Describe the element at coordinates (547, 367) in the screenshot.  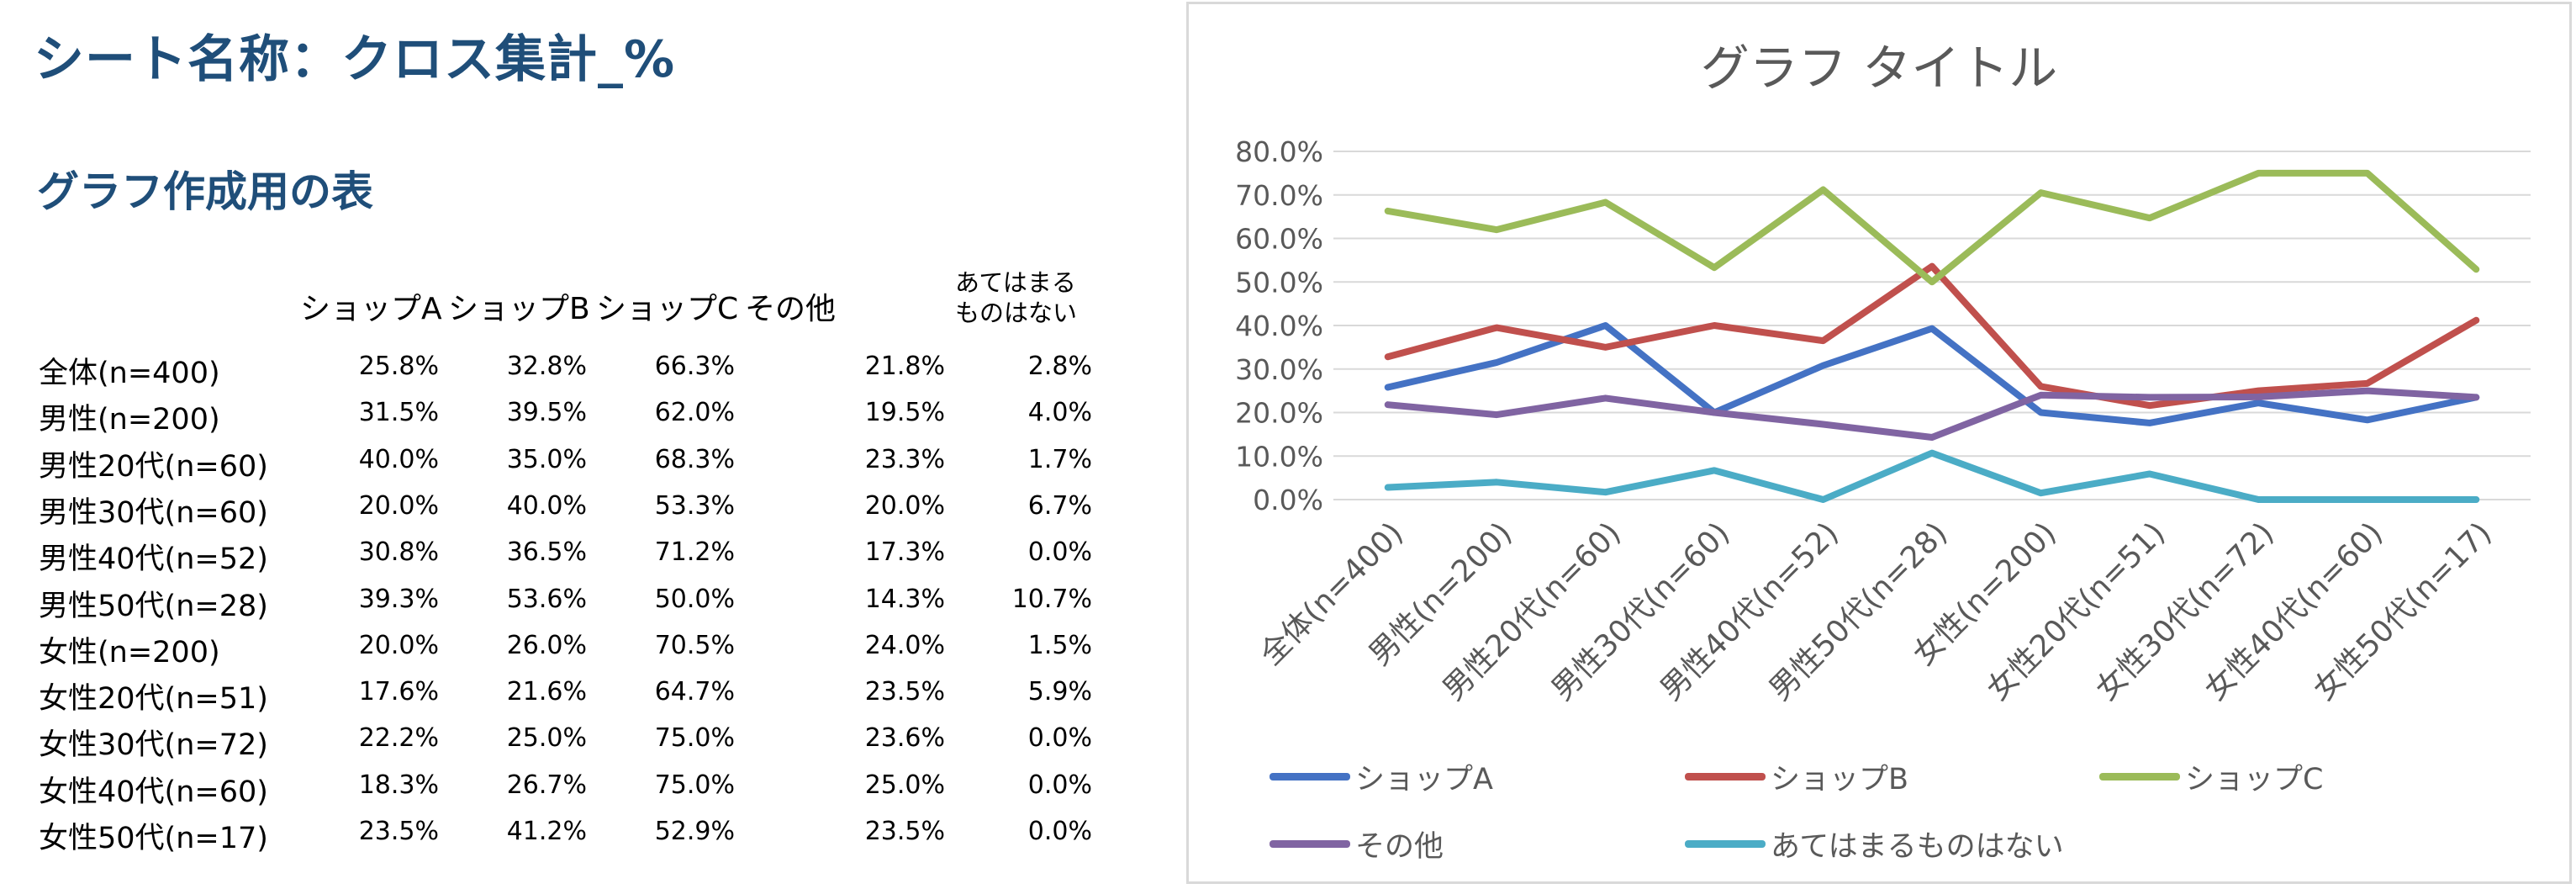
I see `table-cell: 32.8%` at that location.